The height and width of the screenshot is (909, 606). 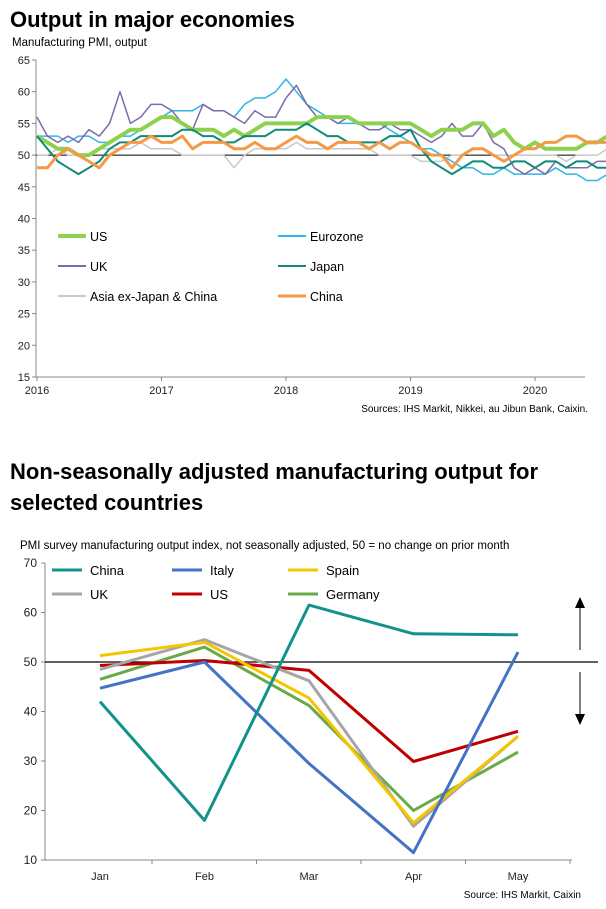 I want to click on chart2-source: Source: IHS Markit, Caixin, so click(x=522, y=895).